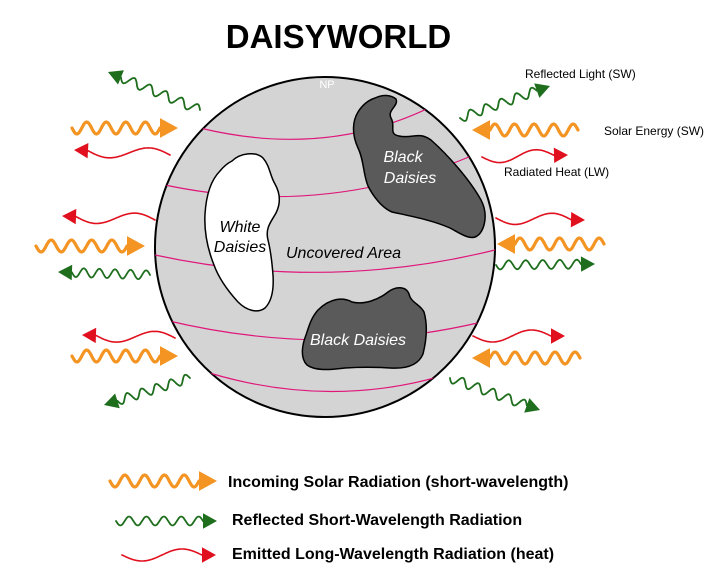  I want to click on white-daisies-label-line1: White, so click(240, 227).